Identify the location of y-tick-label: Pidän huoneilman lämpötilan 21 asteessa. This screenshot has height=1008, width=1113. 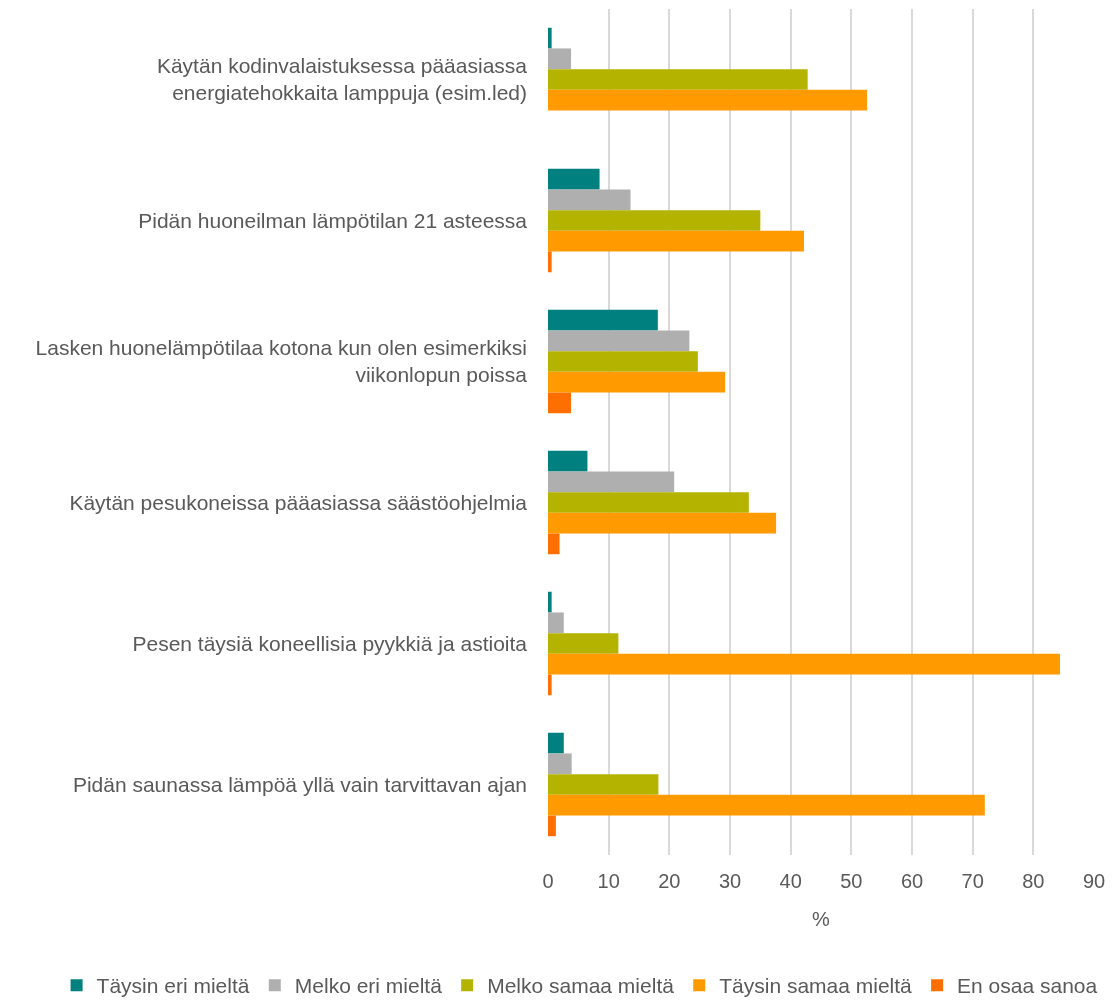
(333, 220).